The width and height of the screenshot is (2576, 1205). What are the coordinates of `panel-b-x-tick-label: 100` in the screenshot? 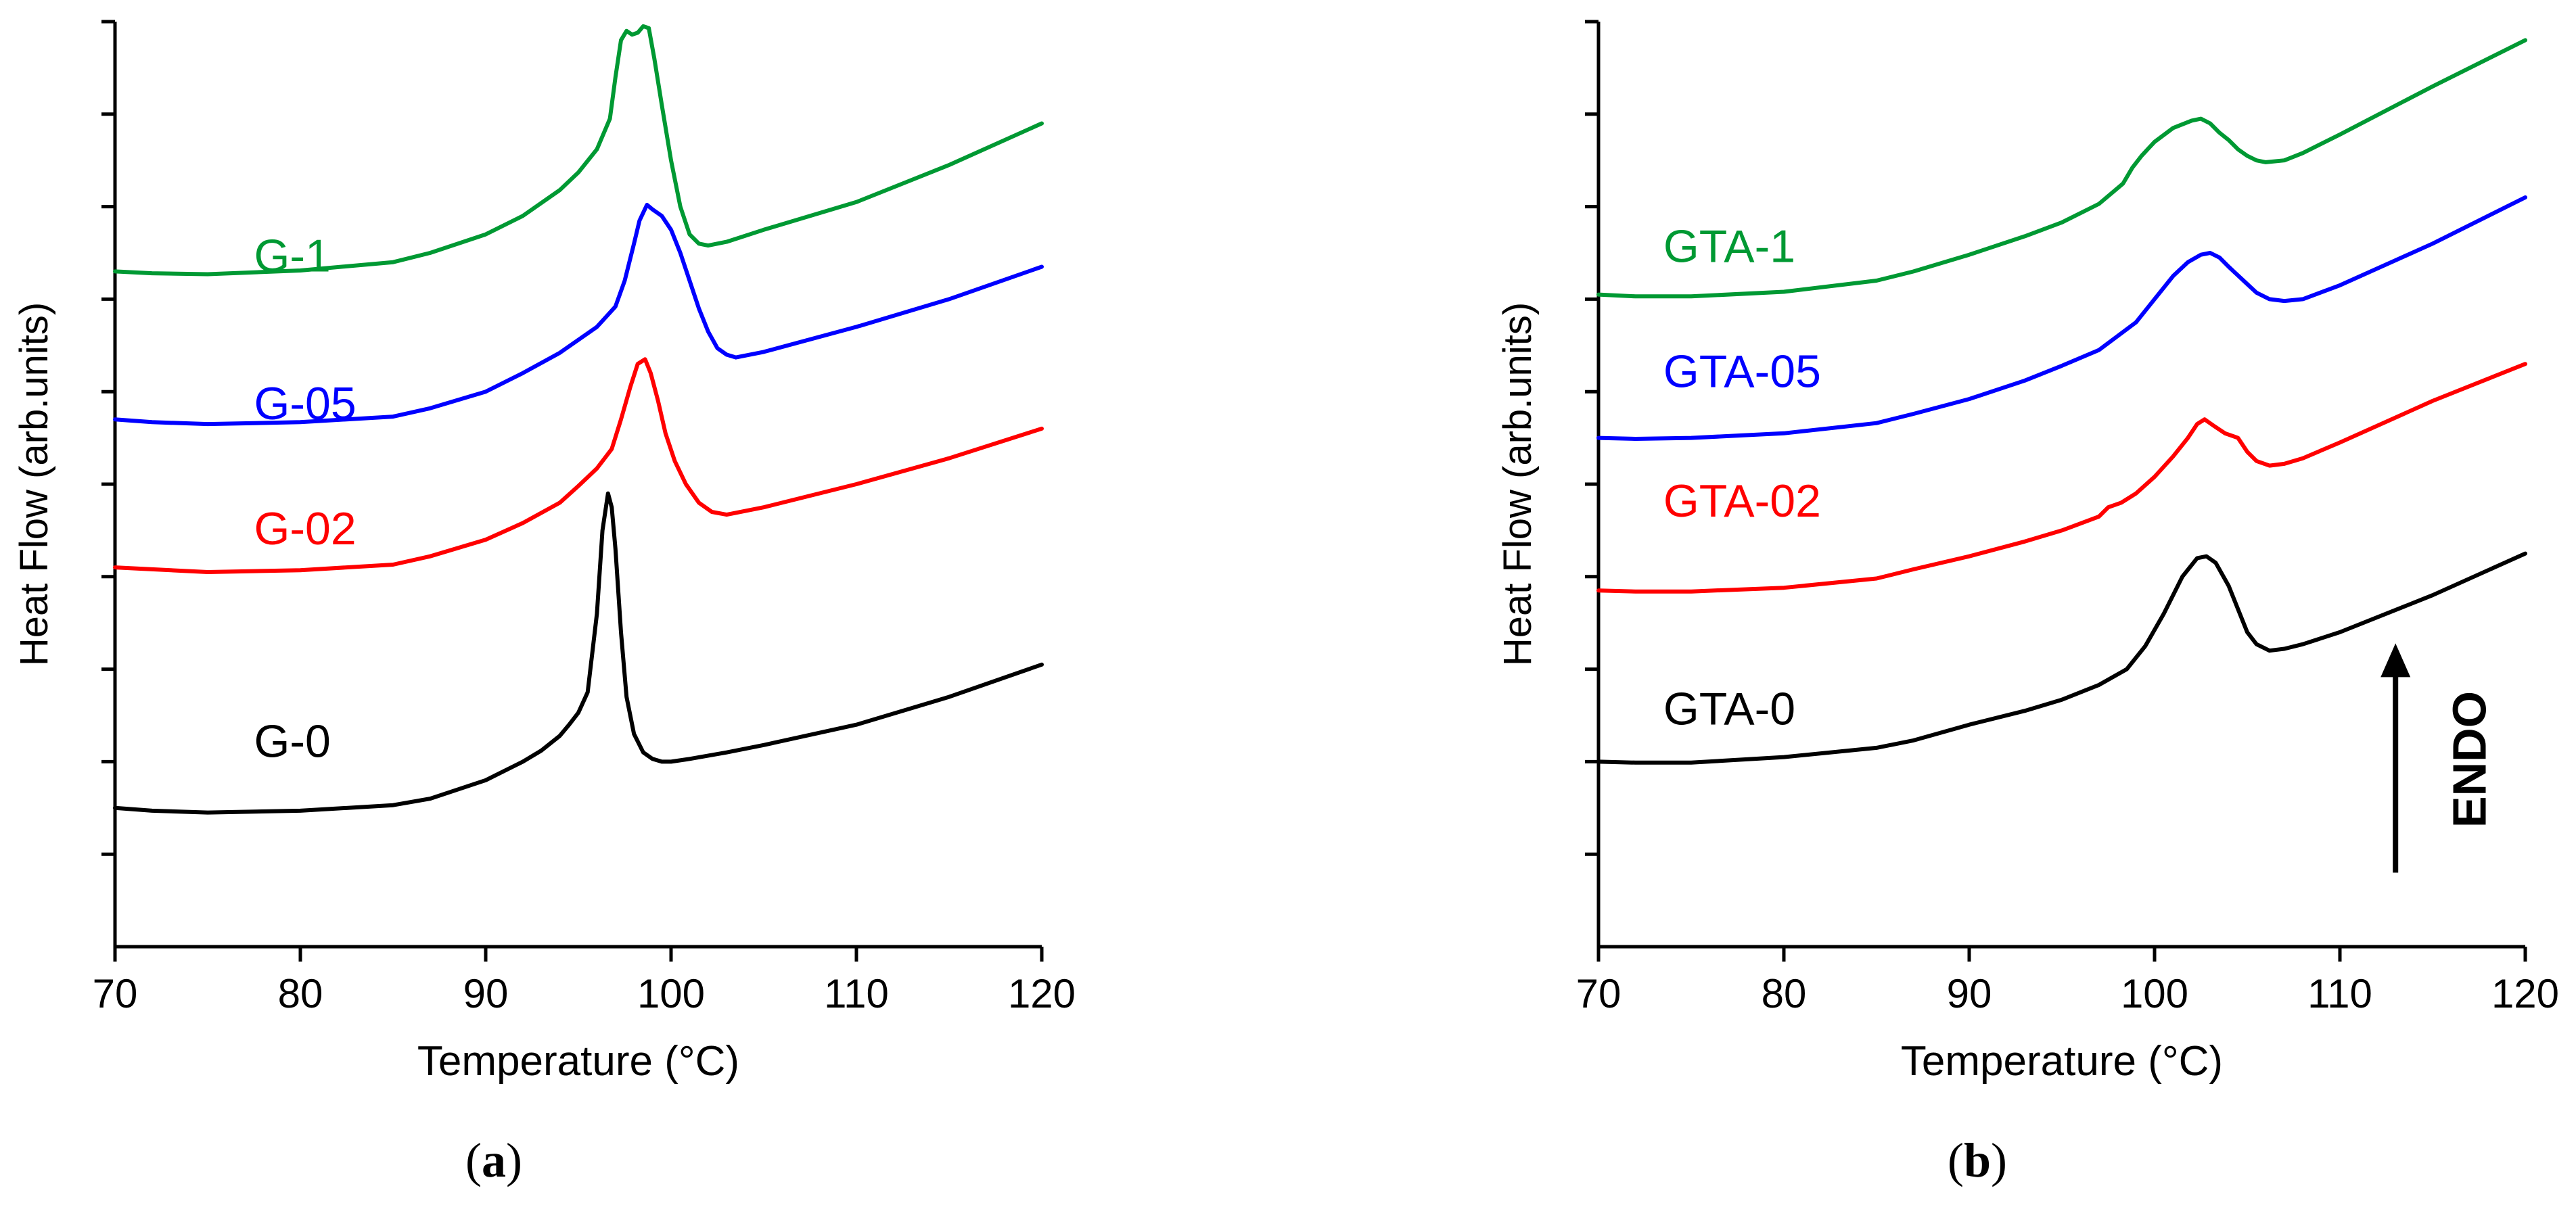 It's located at (2154, 993).